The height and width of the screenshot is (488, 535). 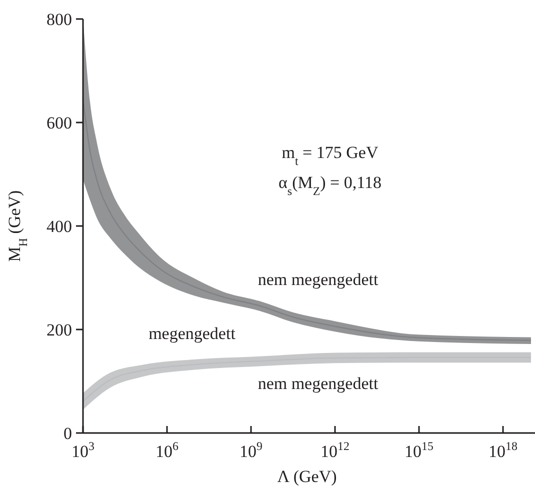 What do you see at coordinates (330, 185) in the screenshot?
I see `annotation: α$_{s}$(M$_{Z}$) = 0,118` at bounding box center [330, 185].